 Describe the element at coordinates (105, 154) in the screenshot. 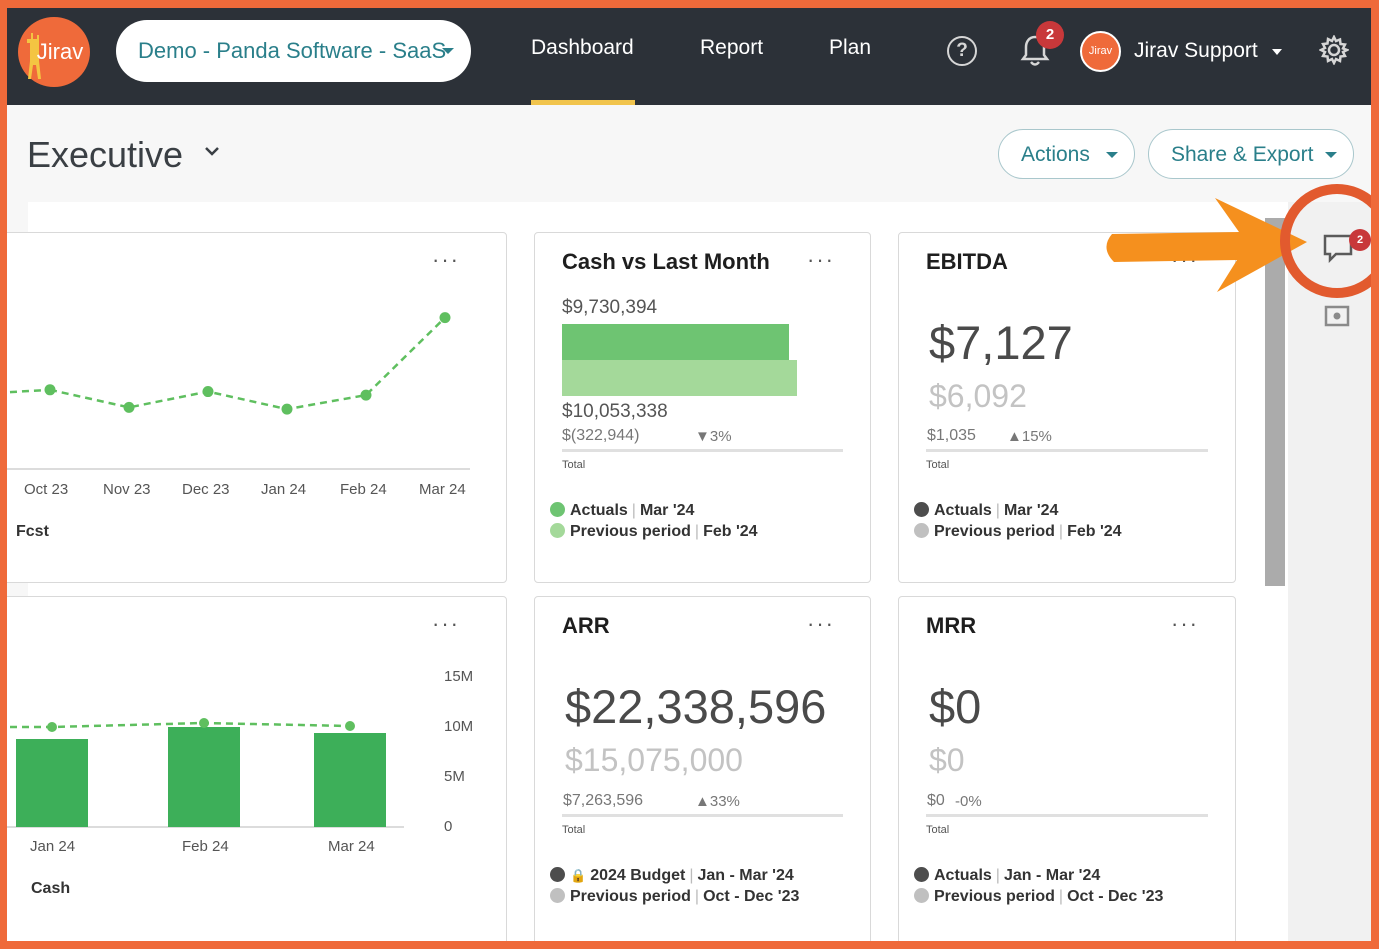

I see `page-title: Executive` at that location.